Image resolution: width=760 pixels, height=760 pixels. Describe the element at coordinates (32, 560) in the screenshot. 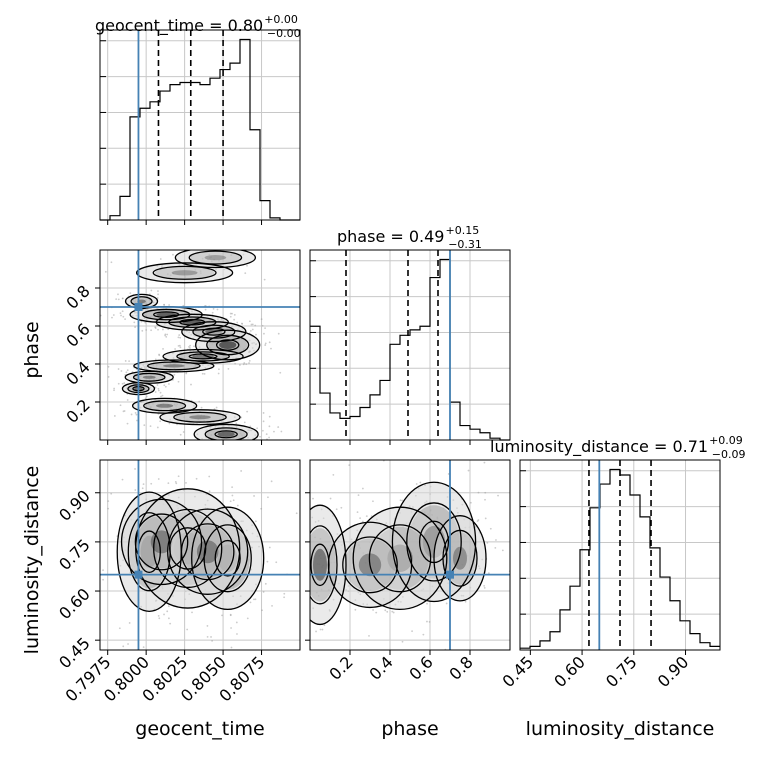

I see `ylabel-luminosity-distance: luminosity_distance` at that location.